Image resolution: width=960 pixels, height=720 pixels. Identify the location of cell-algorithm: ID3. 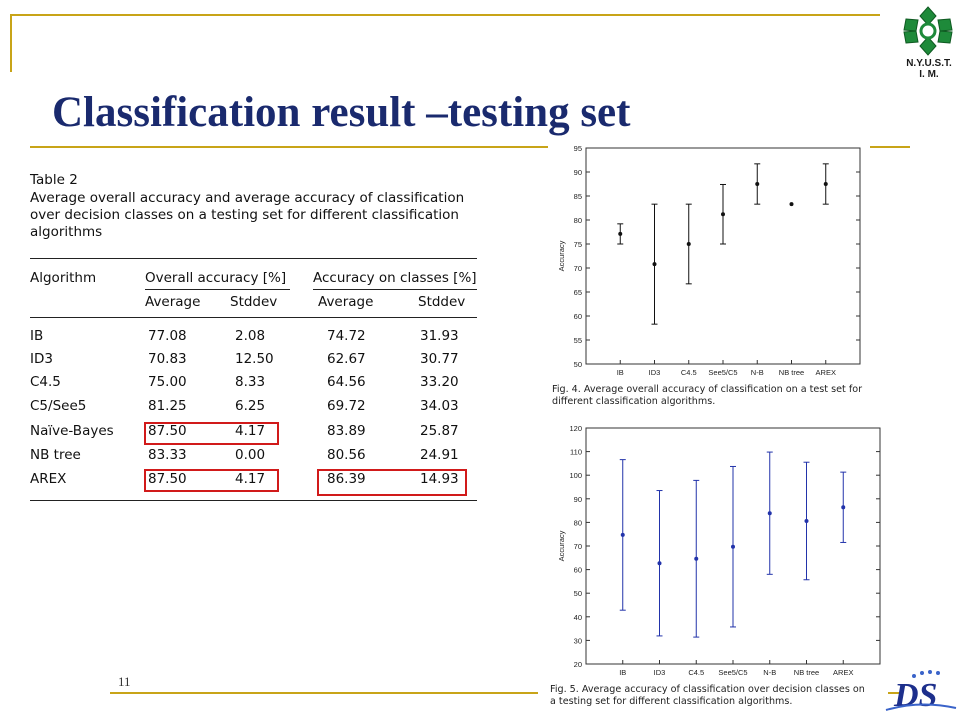
(41, 359).